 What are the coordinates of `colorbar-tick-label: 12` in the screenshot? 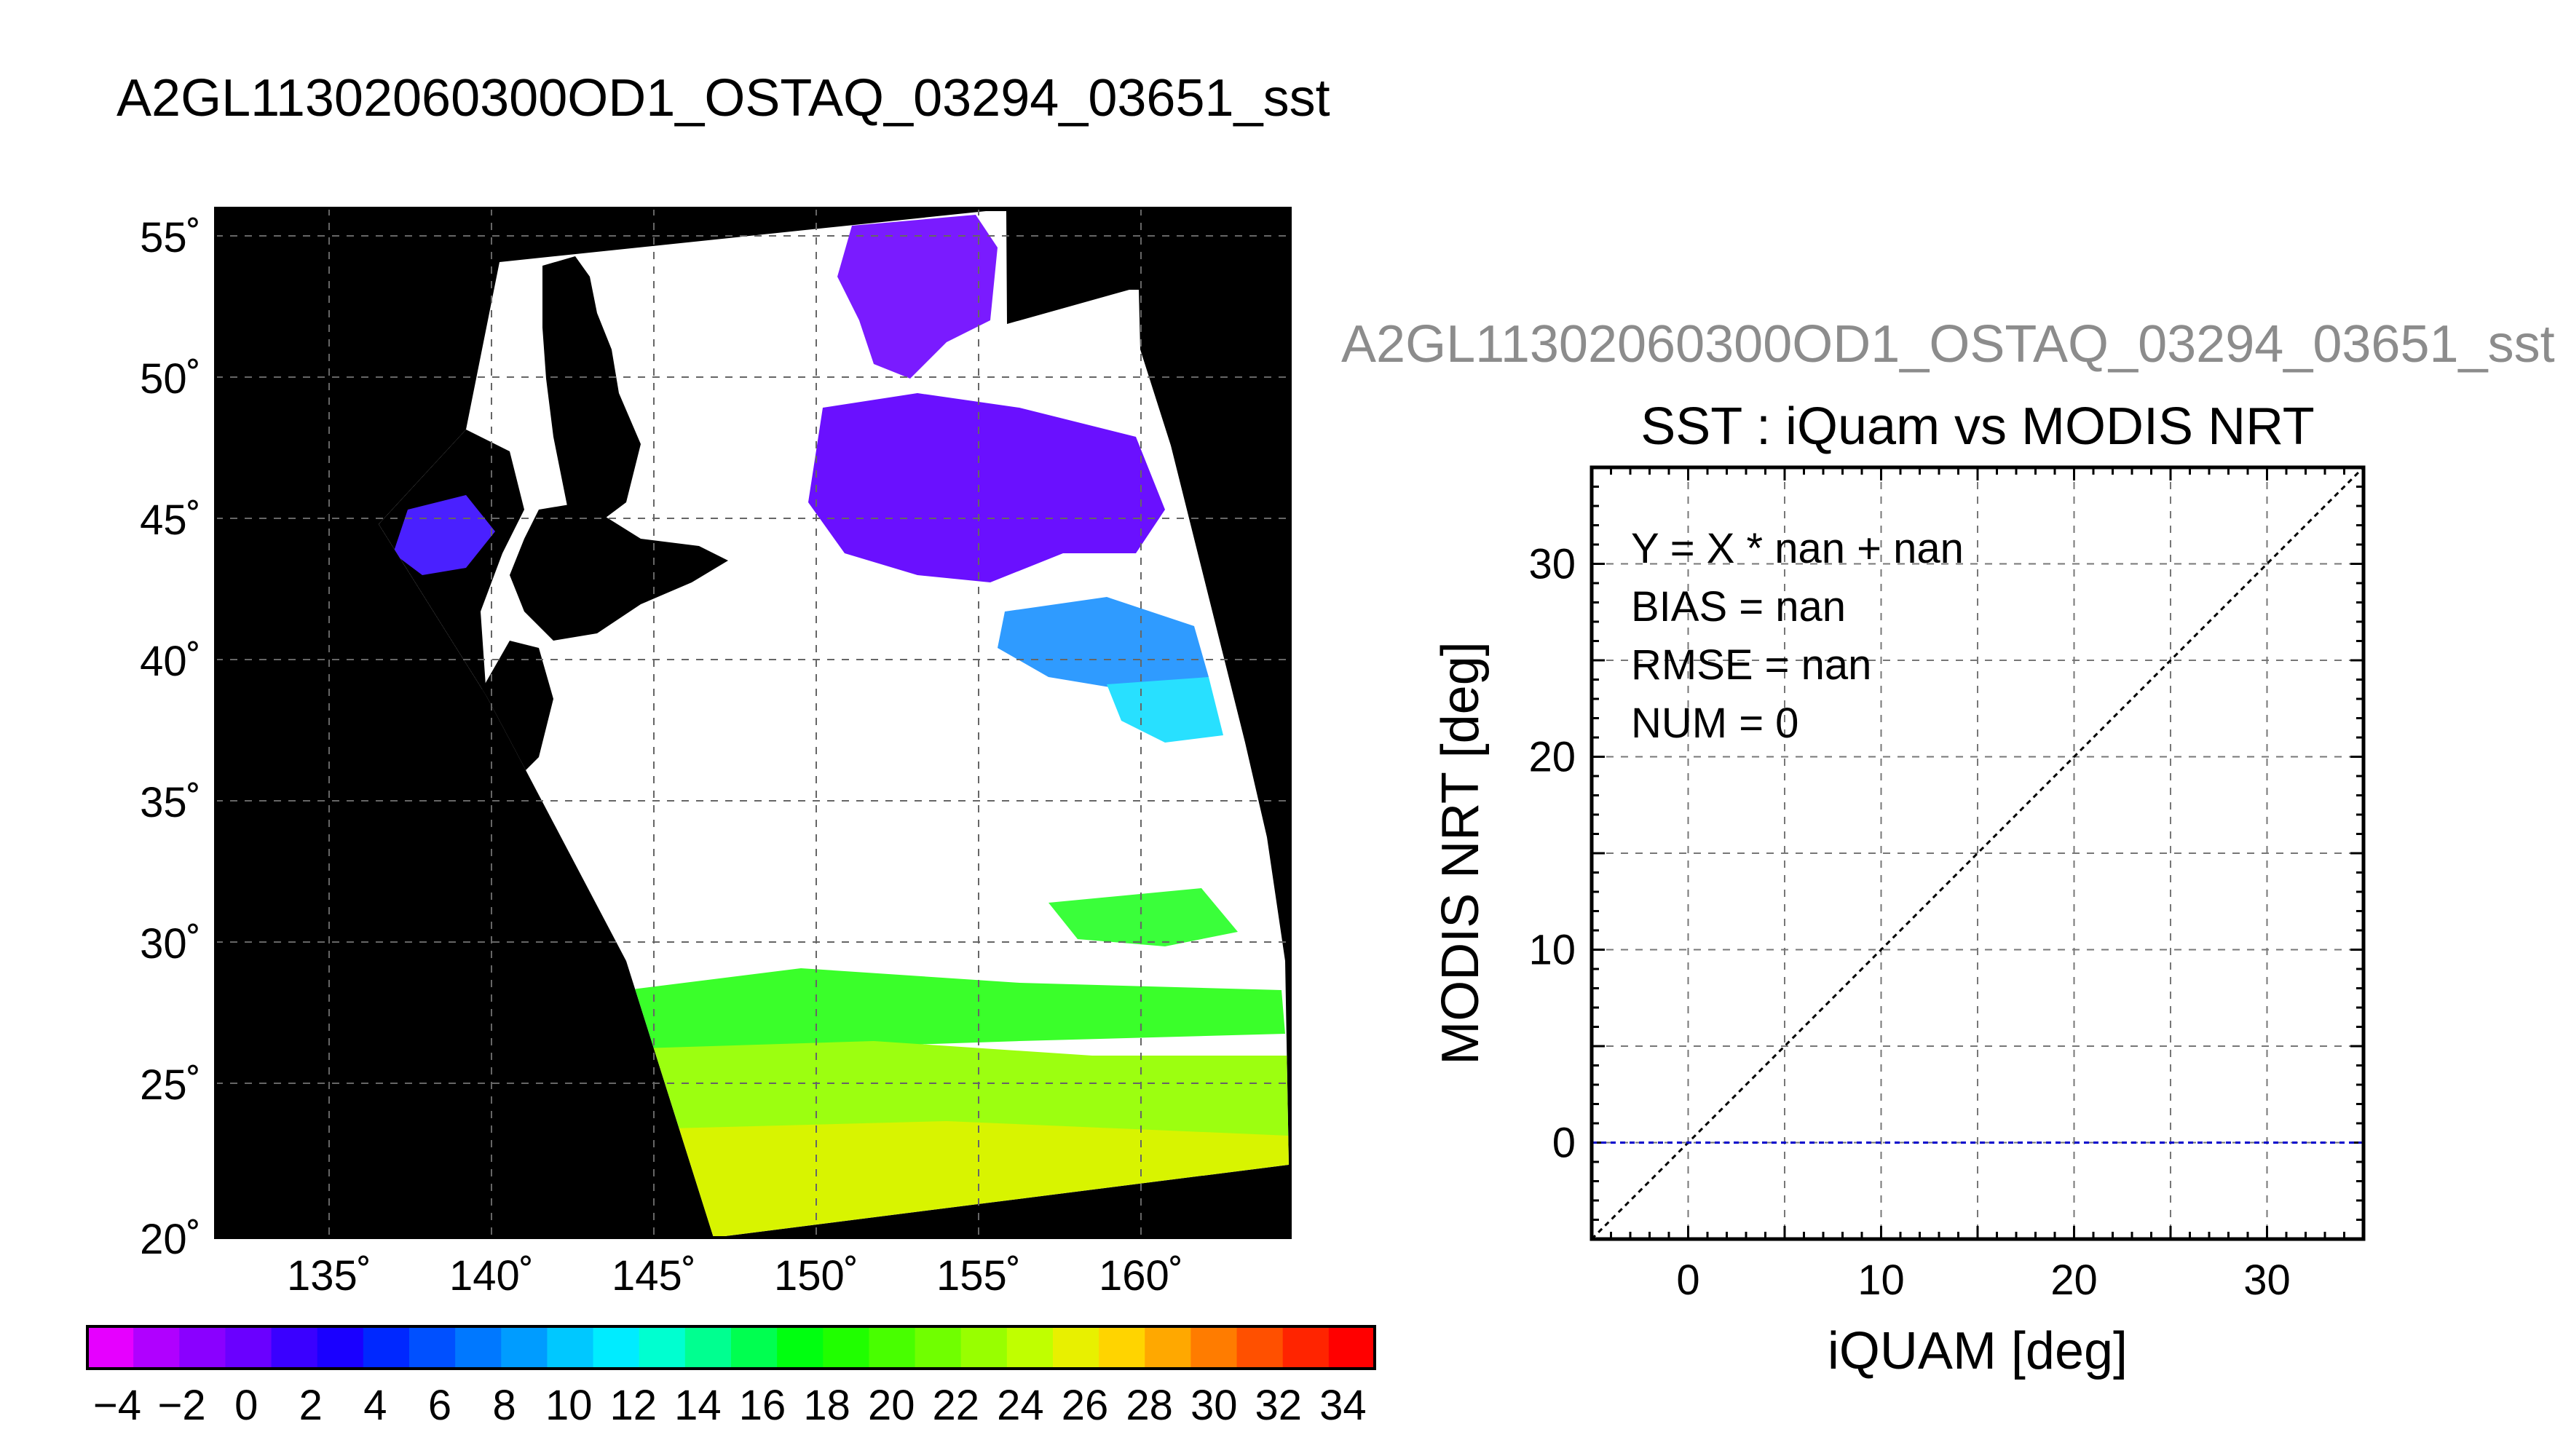 It's located at (633, 1405).